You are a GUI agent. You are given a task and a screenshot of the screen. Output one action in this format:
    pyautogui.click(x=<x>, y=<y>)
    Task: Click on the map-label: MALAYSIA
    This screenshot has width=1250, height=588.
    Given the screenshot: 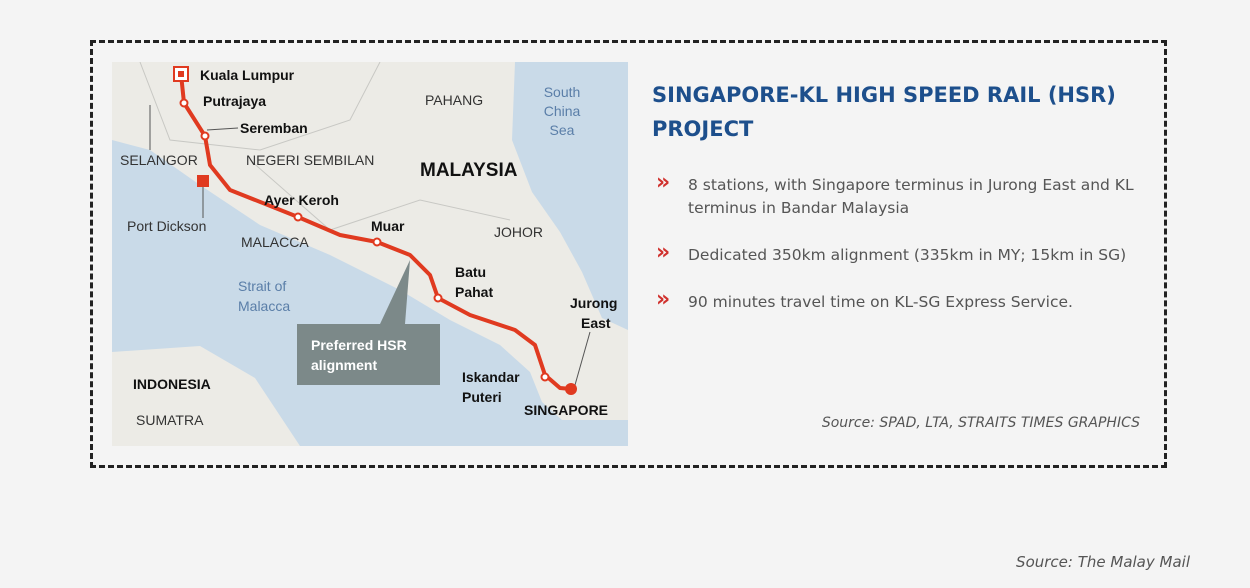 What is the action you would take?
    pyautogui.click(x=469, y=170)
    